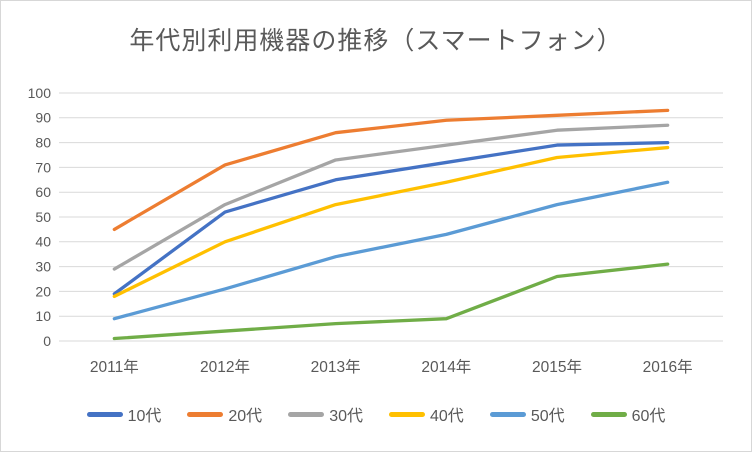  What do you see at coordinates (43, 167) in the screenshot?
I see `y-tick-label: 70` at bounding box center [43, 167].